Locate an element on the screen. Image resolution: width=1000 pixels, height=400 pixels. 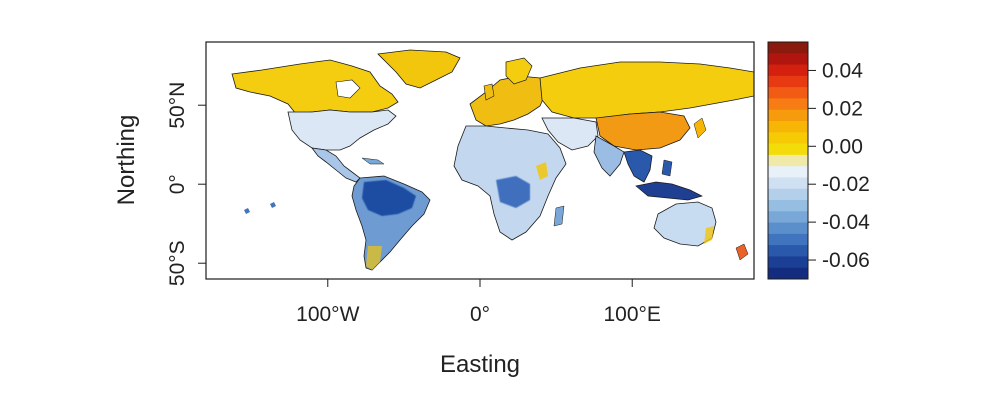
land-greenland is located at coordinates (419, 69).